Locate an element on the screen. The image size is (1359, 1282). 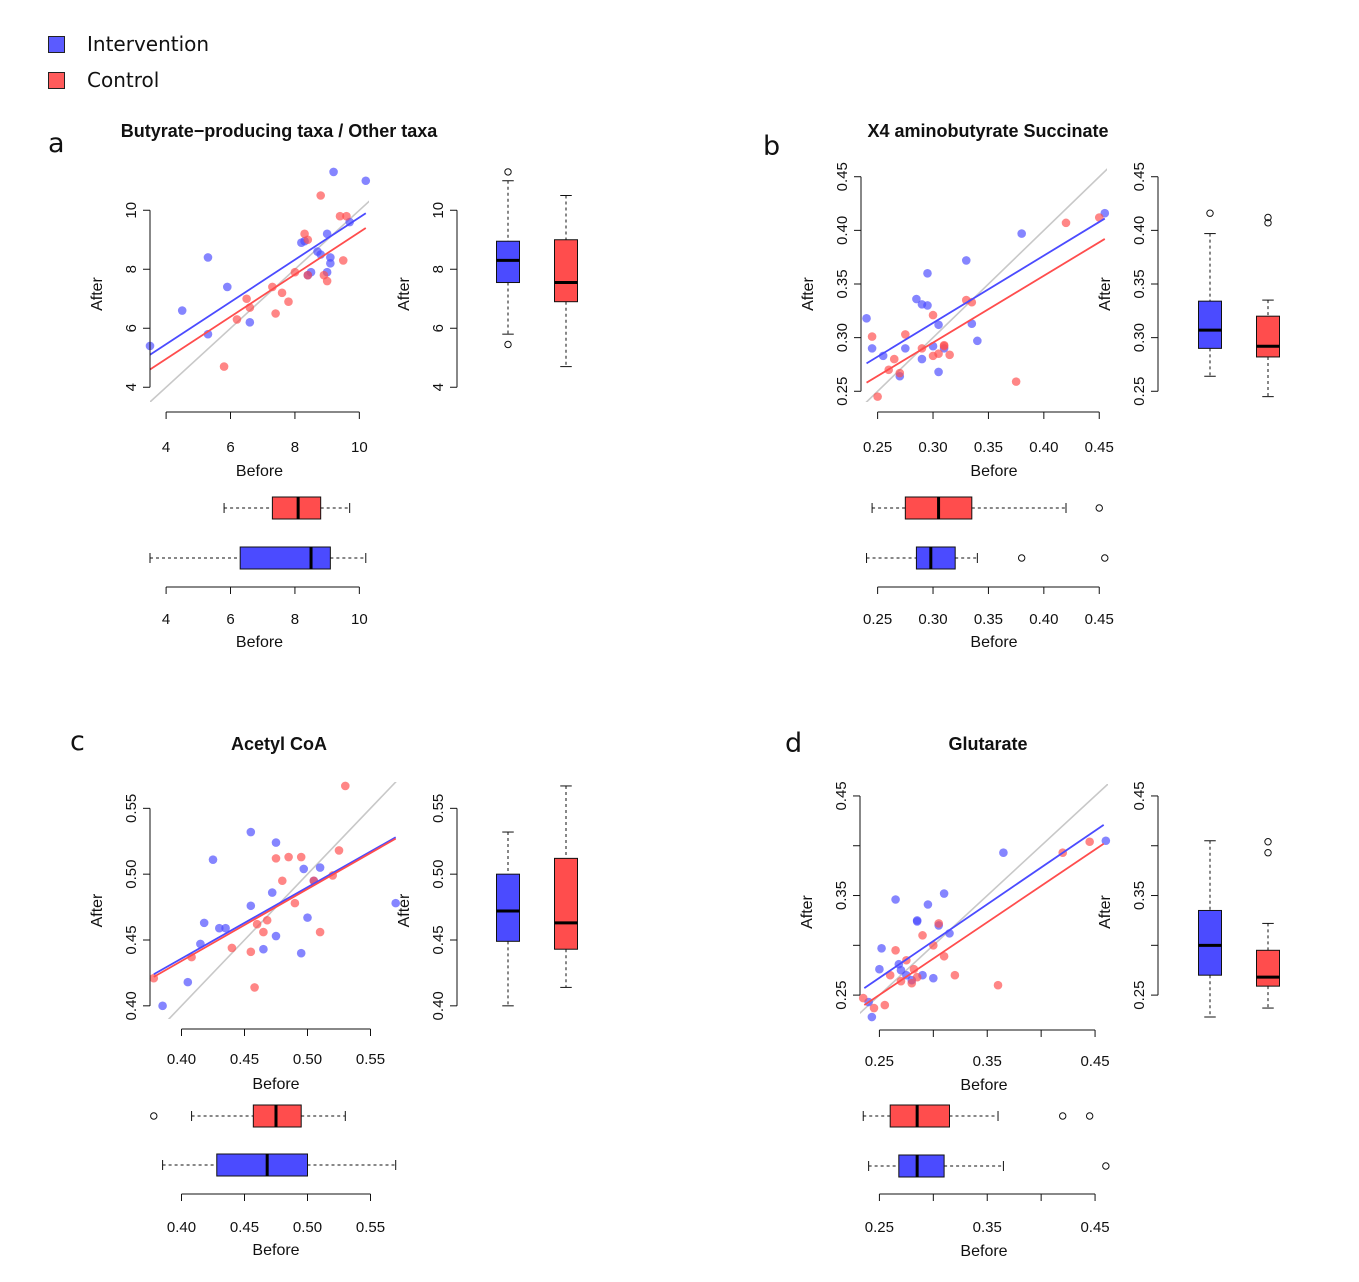
boxplot-before-intervention is located at coordinates (258, 558).